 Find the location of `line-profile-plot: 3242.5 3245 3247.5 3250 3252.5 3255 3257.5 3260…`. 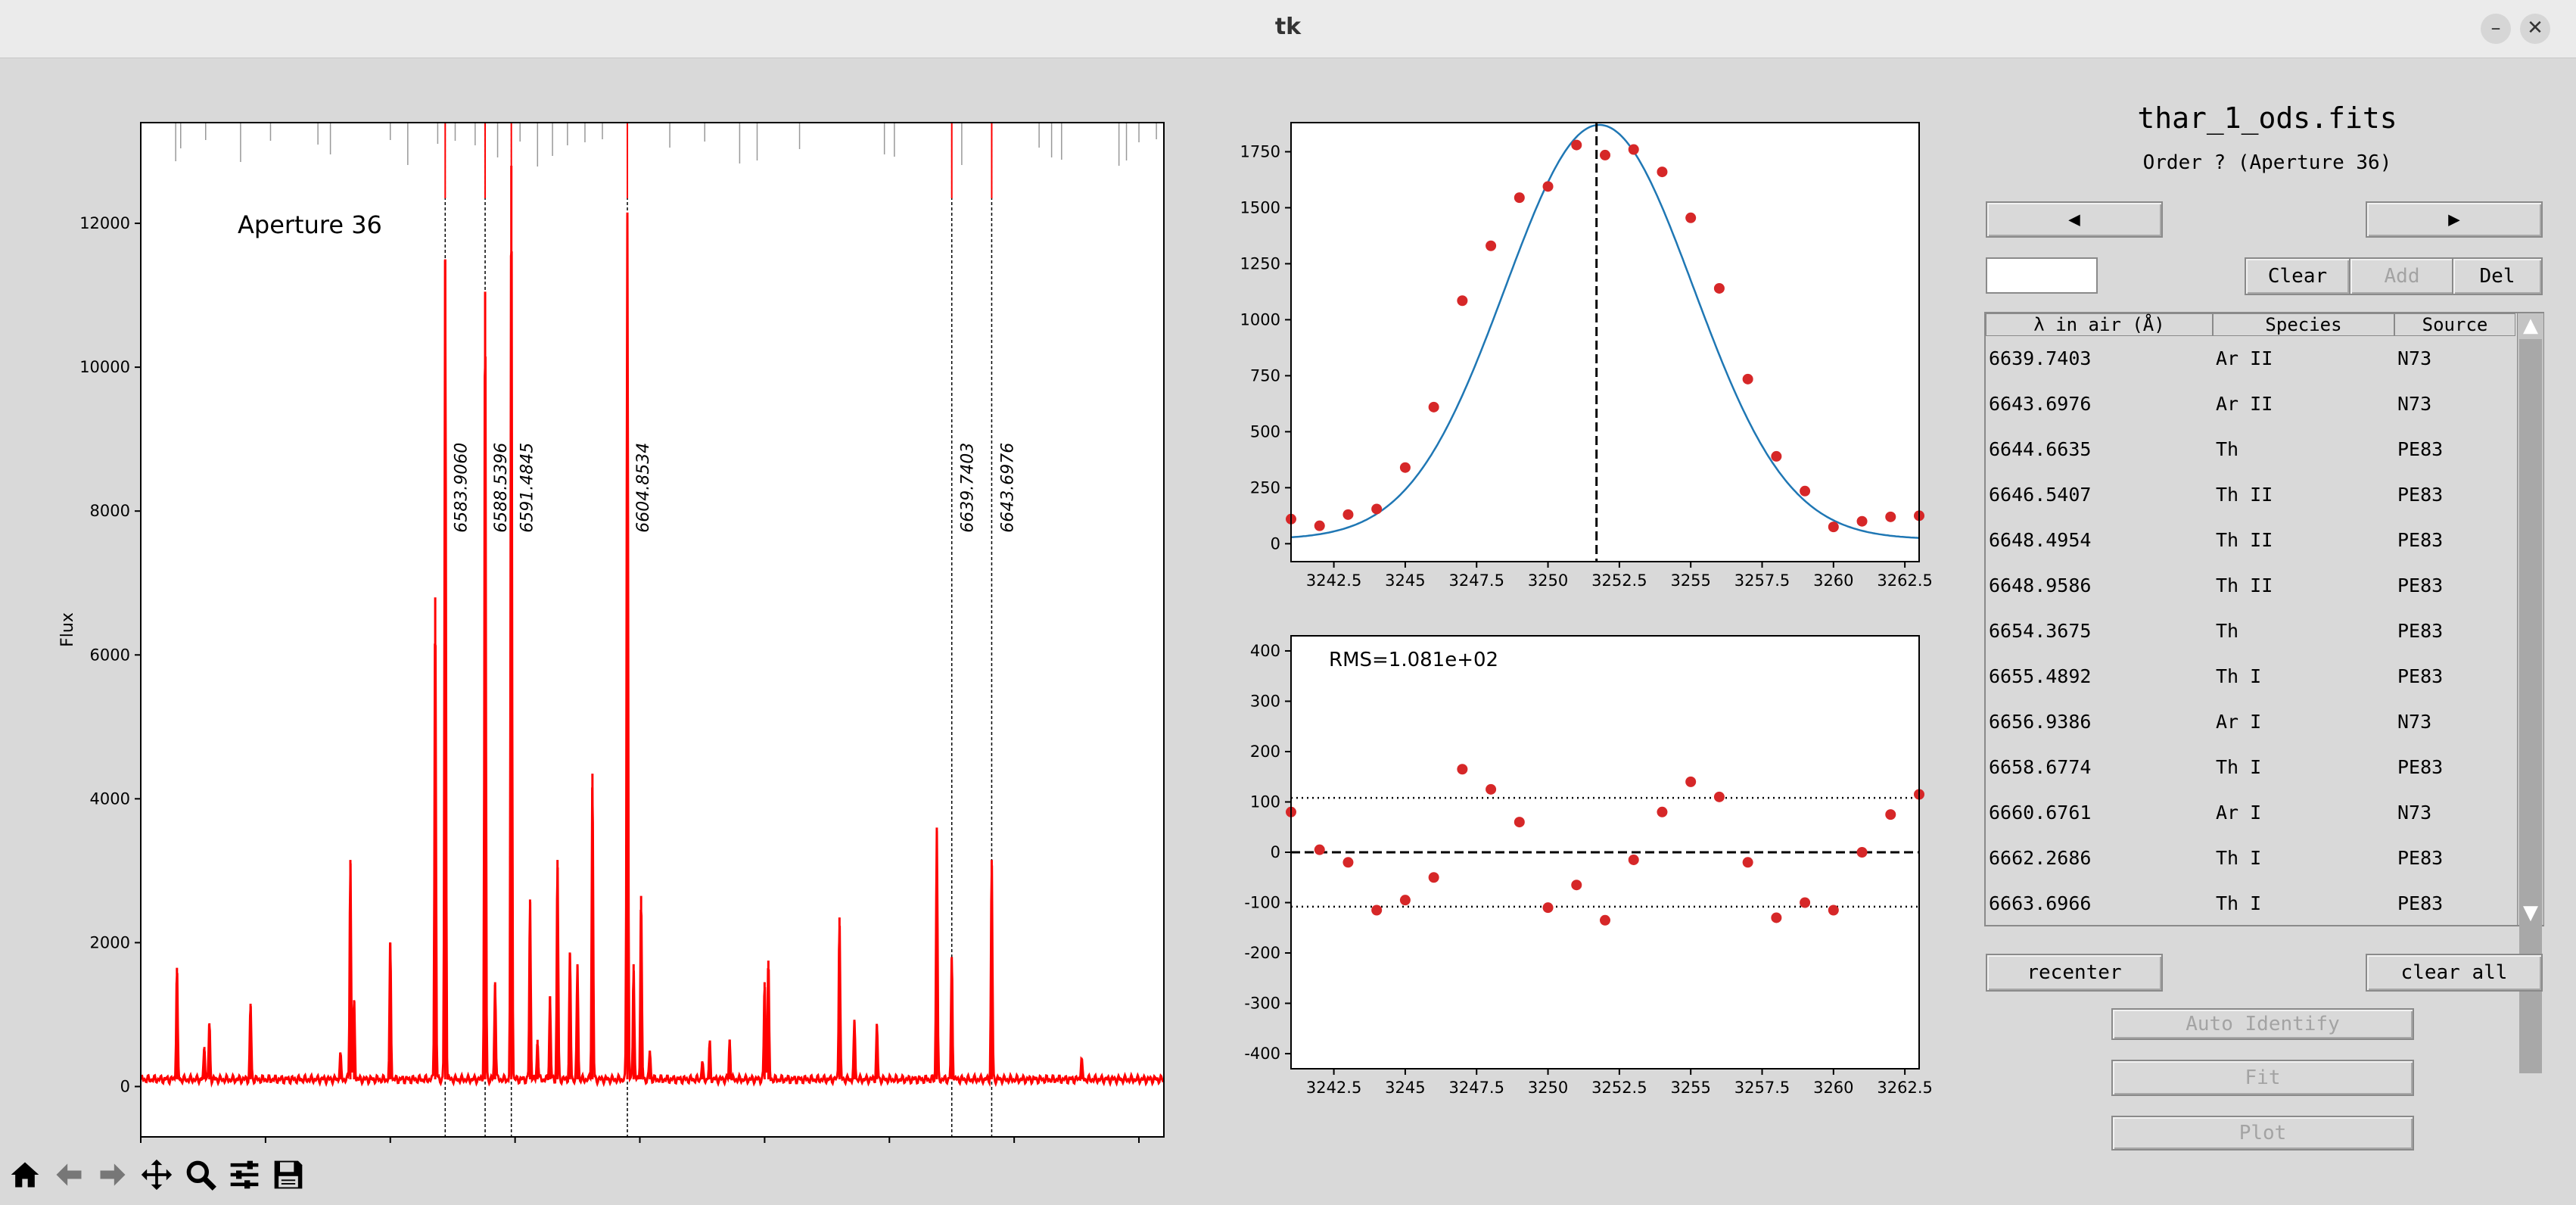

line-profile-plot: 3242.5 3245 3247.5 3250 3252.5 3255 3257.5 3260… is located at coordinates (1559, 322).